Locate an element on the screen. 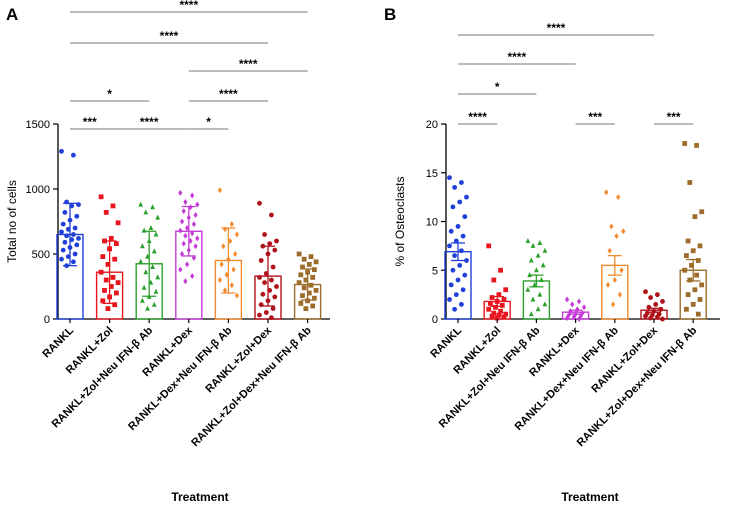 This screenshot has height=506, width=733. y-tick-label: 20 is located at coordinates (432, 125).